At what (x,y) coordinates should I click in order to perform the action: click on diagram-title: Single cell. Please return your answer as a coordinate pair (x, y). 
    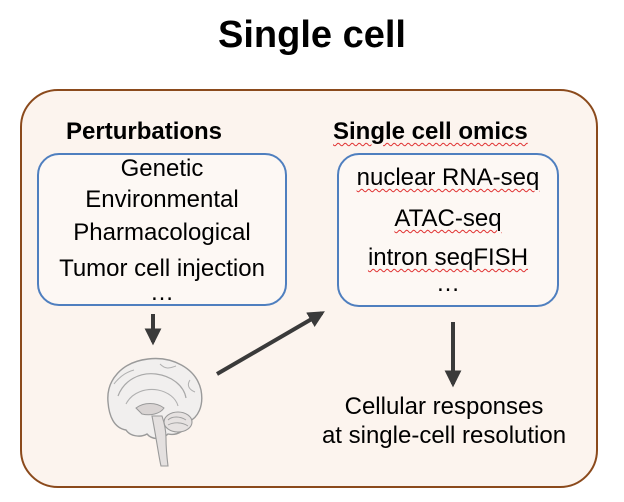
    Looking at the image, I should click on (312, 35).